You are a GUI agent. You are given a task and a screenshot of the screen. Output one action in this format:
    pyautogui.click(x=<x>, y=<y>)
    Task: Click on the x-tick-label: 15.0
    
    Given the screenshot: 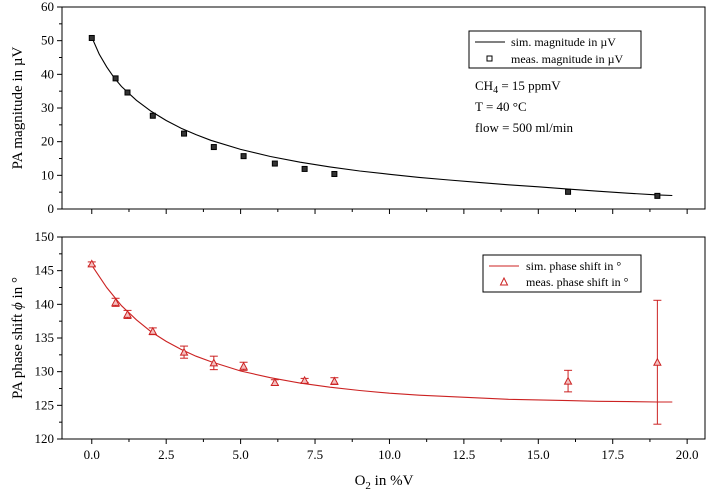 What is the action you would take?
    pyautogui.click(x=538, y=454)
    